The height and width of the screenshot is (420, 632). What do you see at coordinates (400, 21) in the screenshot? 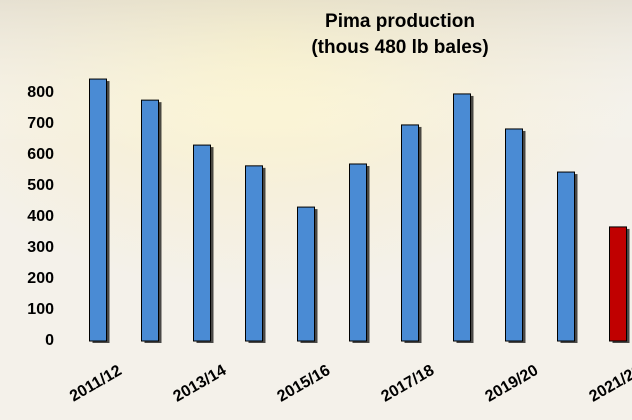
I see `chart-title: Pima production` at bounding box center [400, 21].